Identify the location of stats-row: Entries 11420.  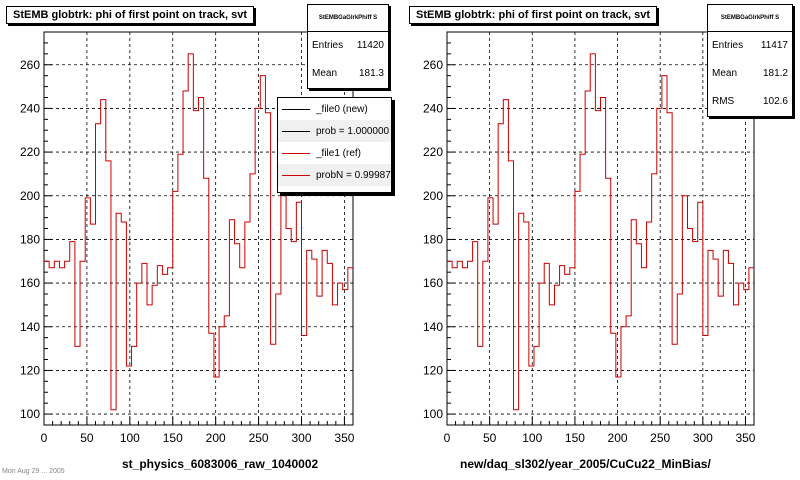
(348, 46).